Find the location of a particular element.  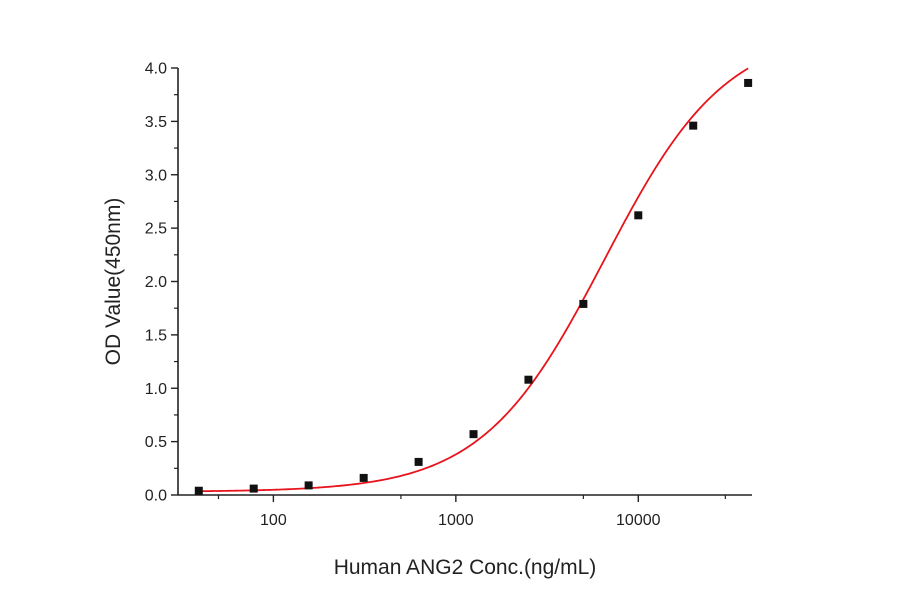

x-axis-title: Human ANG2 Conc.(ng/mL) is located at coordinates (465, 567).